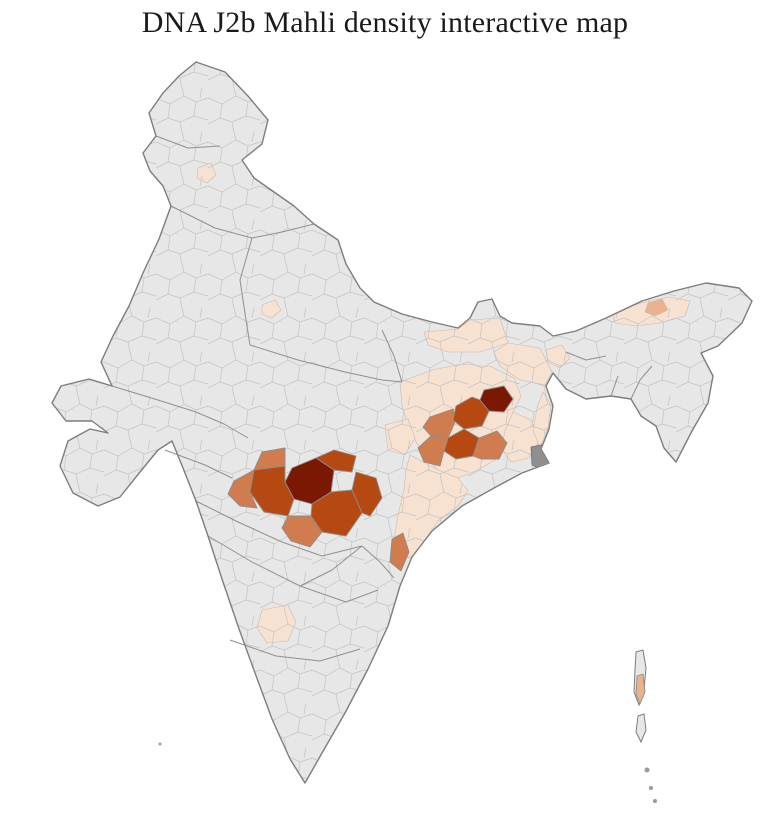 Image resolution: width=770 pixels, height=813 pixels. I want to click on lakshadweep-island-dot, so click(160, 744).